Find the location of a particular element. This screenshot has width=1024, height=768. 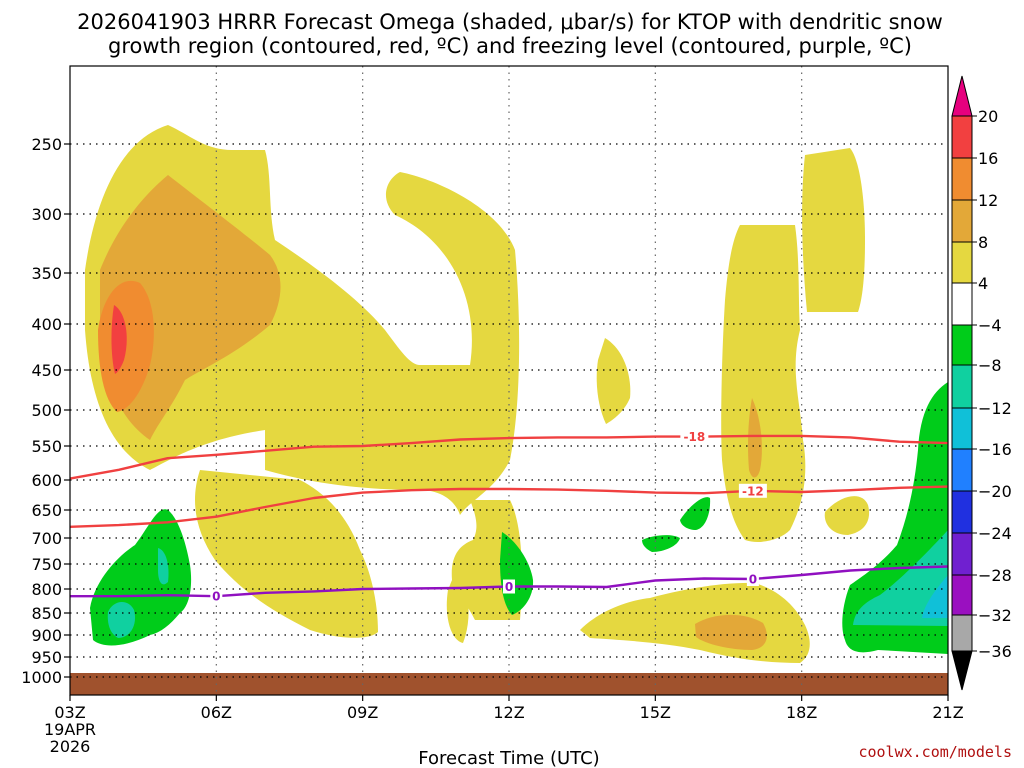

credit-text: coolwx.com/models is located at coordinates (935, 752).